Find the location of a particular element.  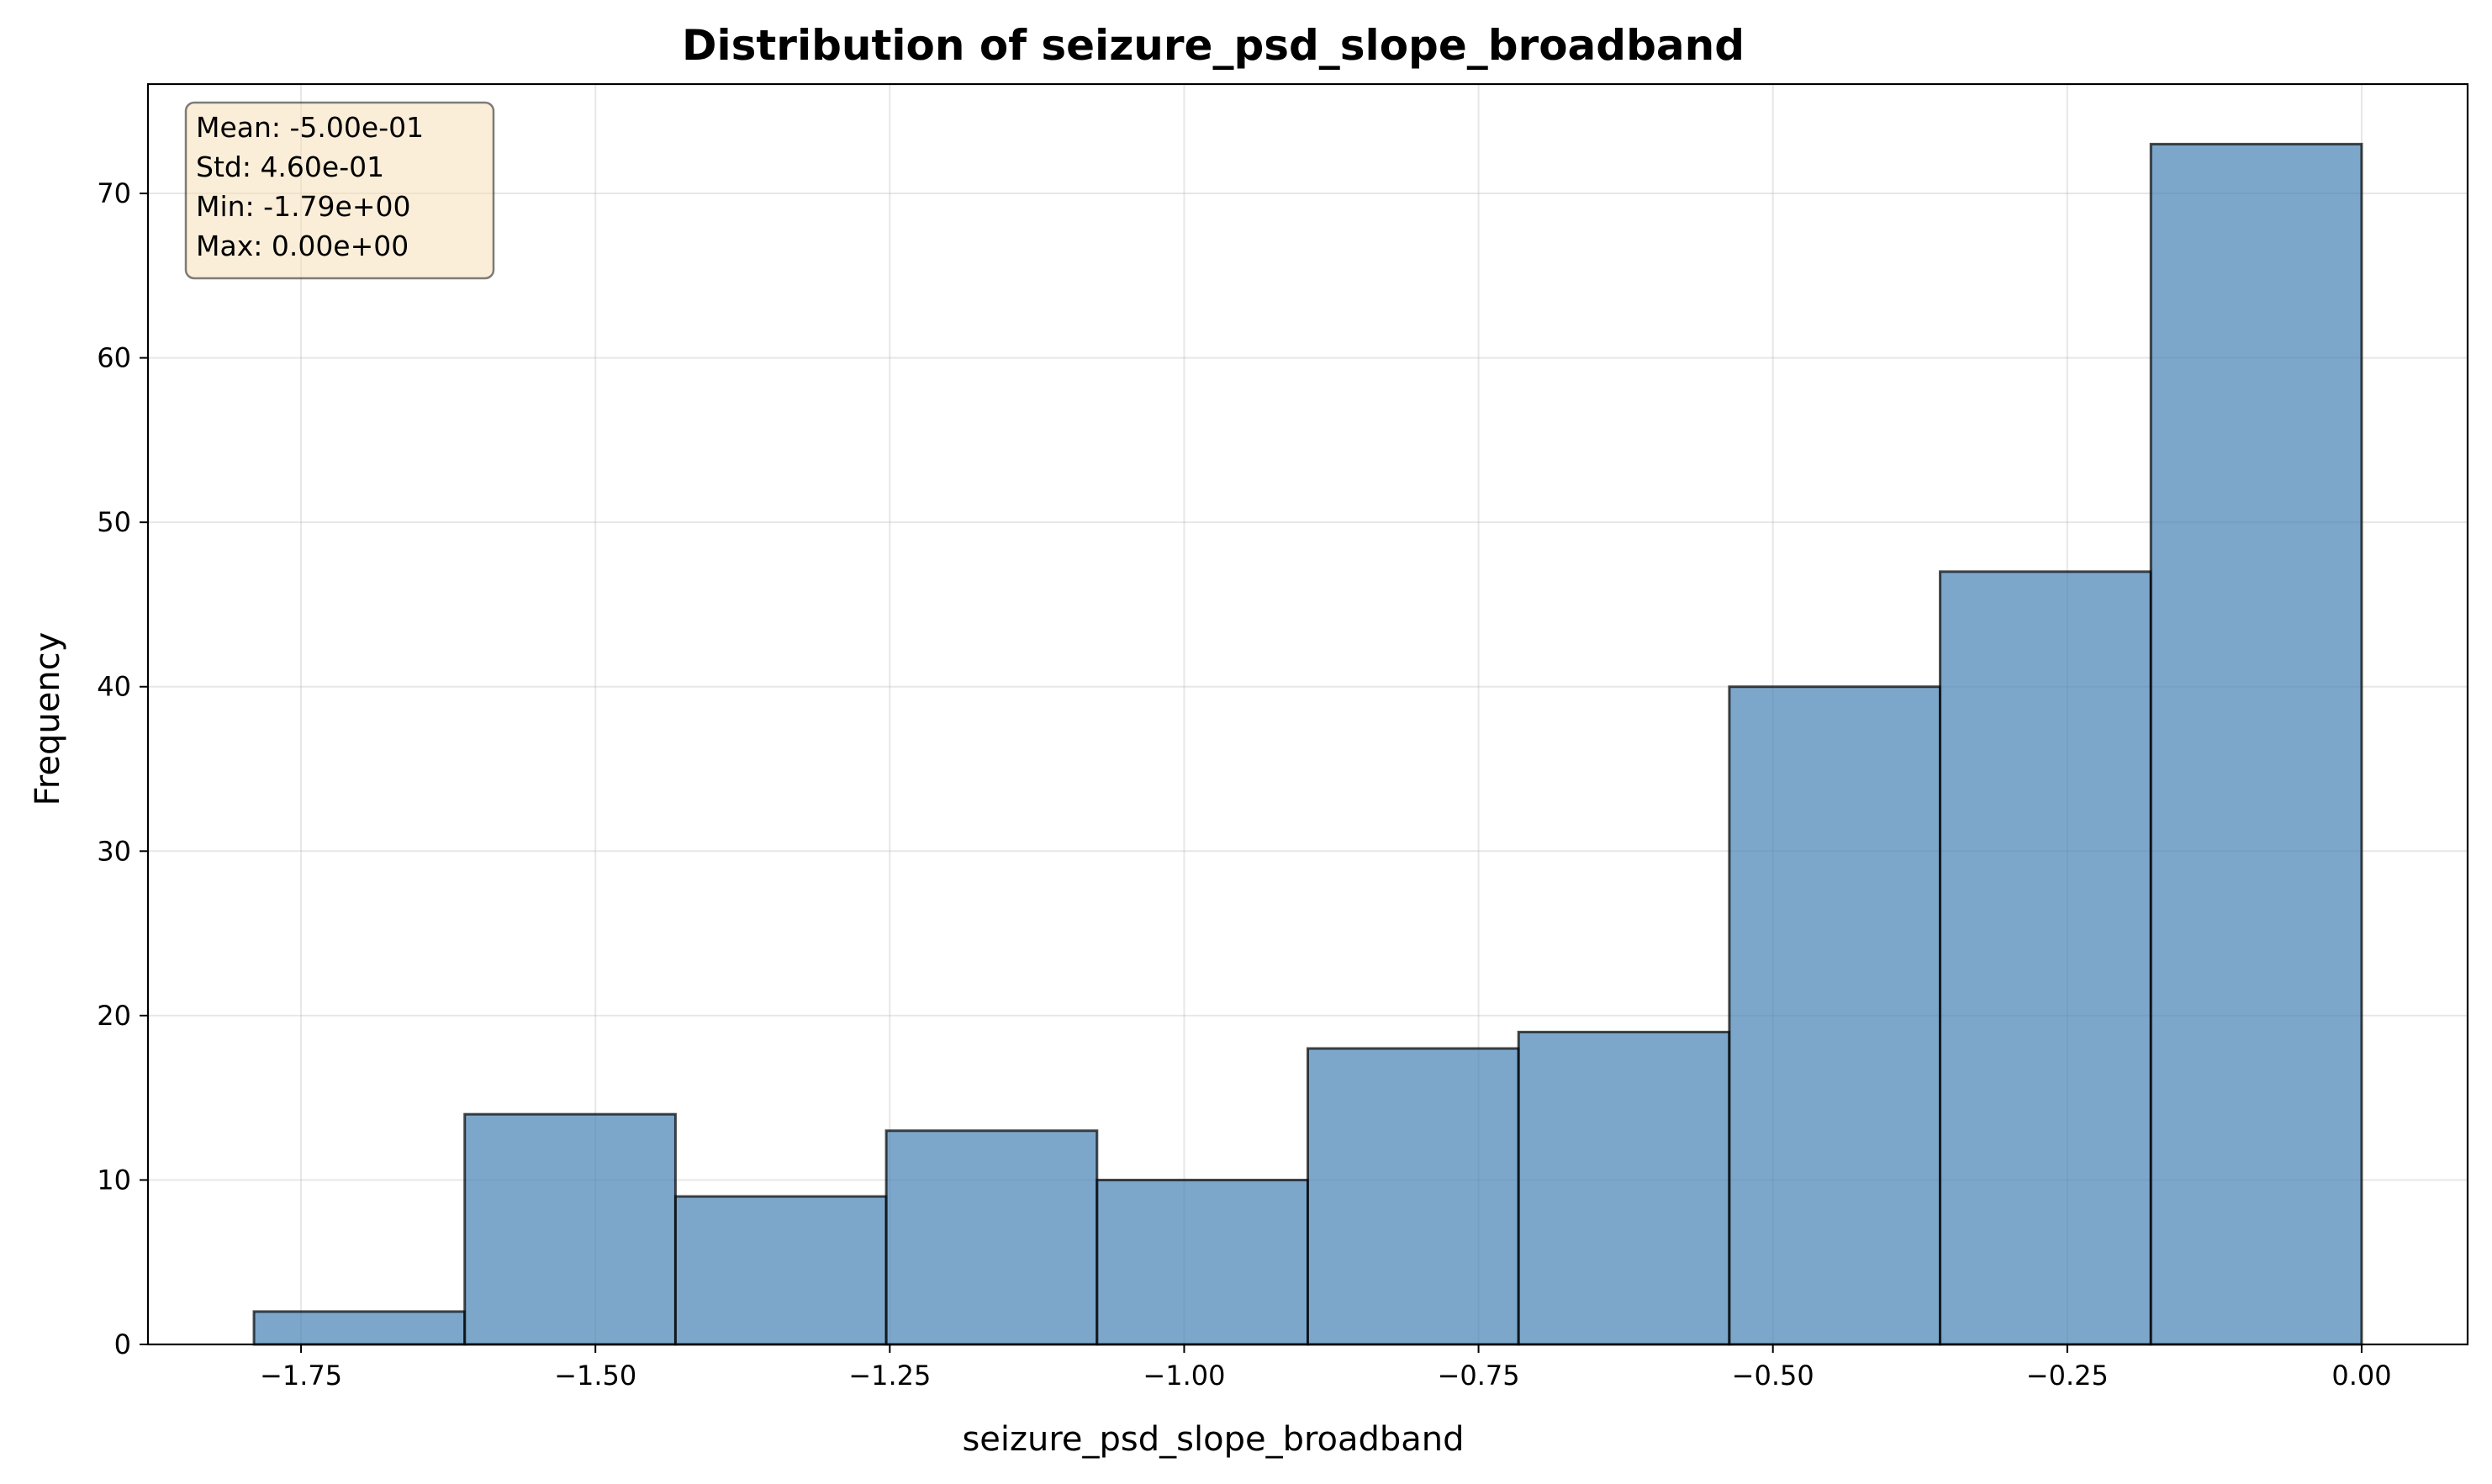

x-tick-label: −1.50 is located at coordinates (595, 1376).